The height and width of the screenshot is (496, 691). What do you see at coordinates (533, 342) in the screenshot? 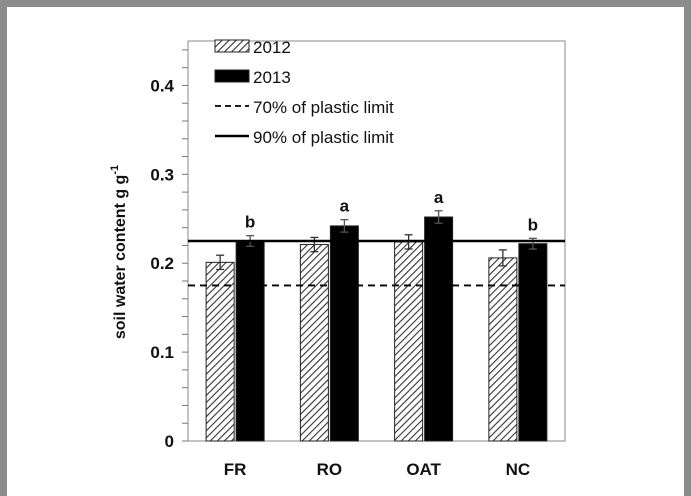
I see `bar-2013-nc` at bounding box center [533, 342].